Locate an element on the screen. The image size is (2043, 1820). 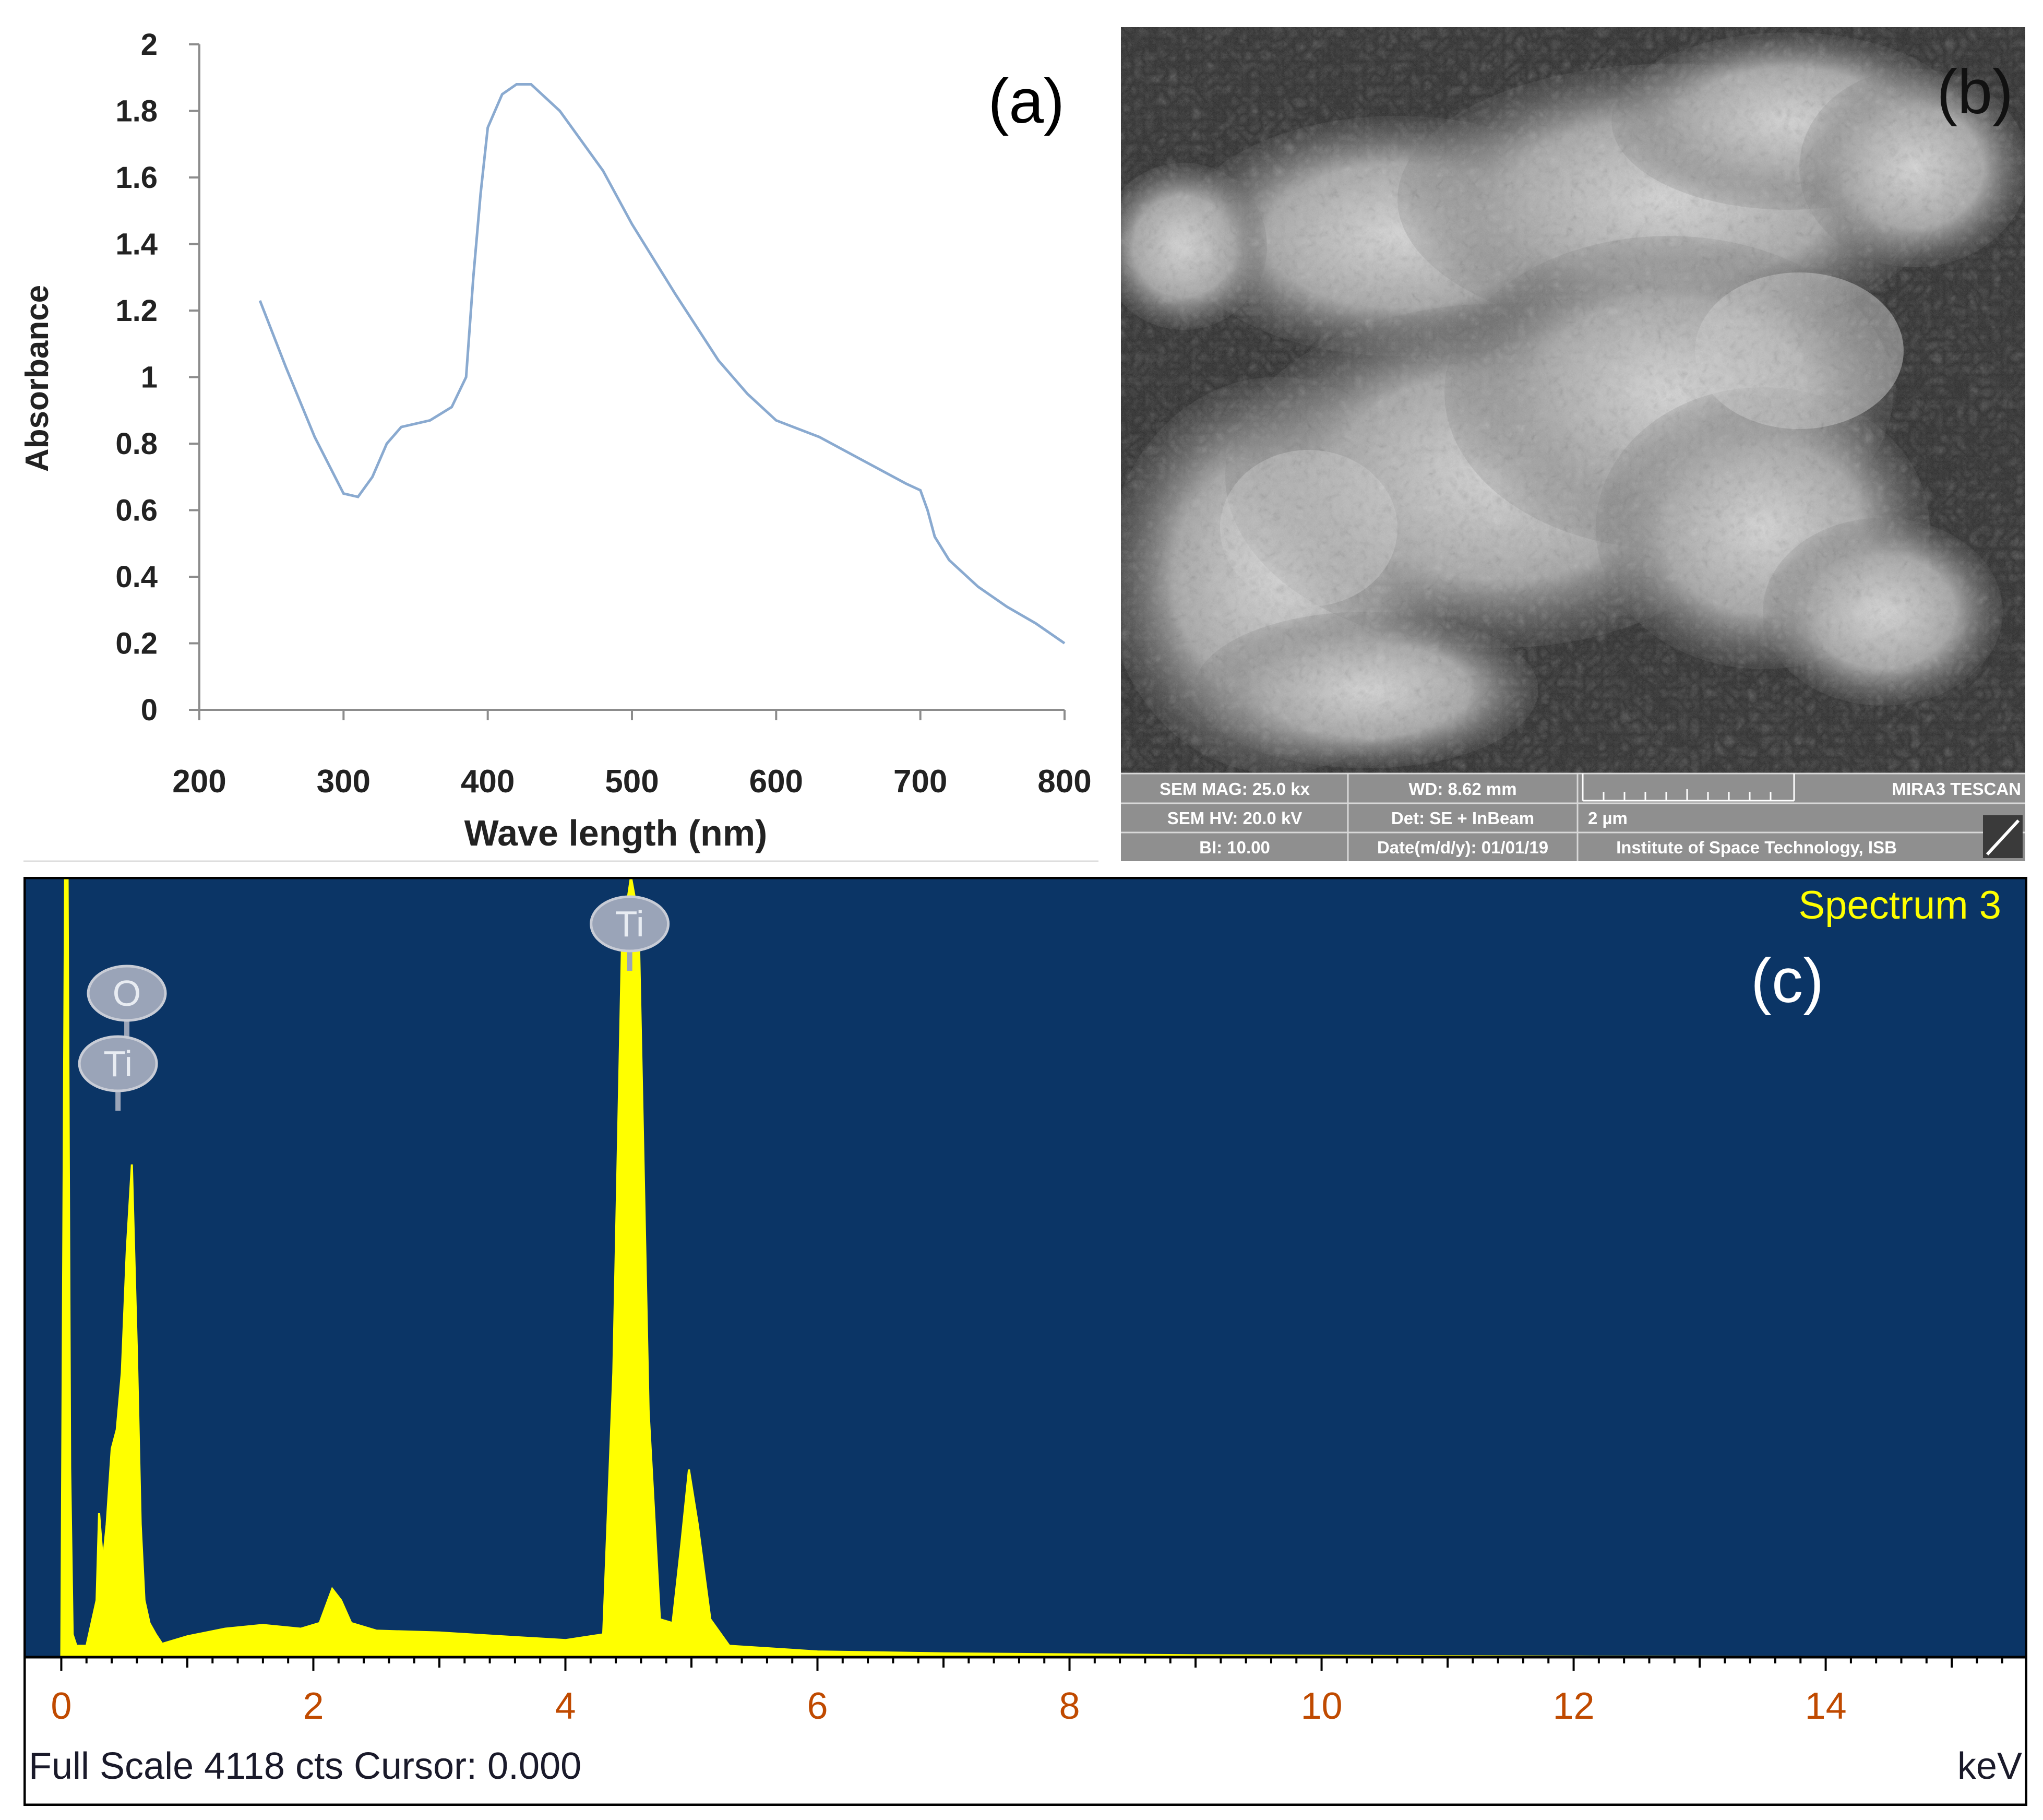
detector-label: Det: SE + InBeam is located at coordinates (1462, 818).